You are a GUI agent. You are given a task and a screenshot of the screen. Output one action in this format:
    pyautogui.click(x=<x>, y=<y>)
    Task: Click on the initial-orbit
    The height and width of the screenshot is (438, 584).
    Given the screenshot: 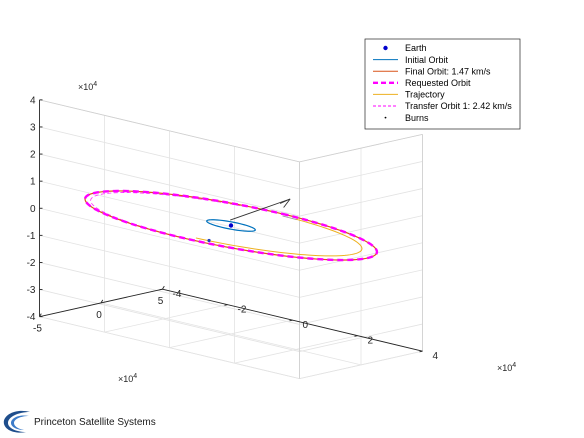 What is the action you would take?
    pyautogui.click(x=231, y=225)
    